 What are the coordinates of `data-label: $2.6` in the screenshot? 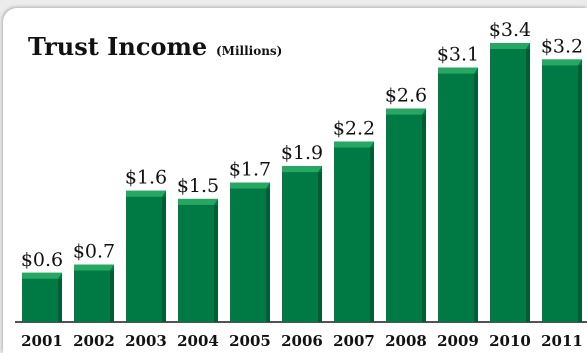 It's located at (406, 96).